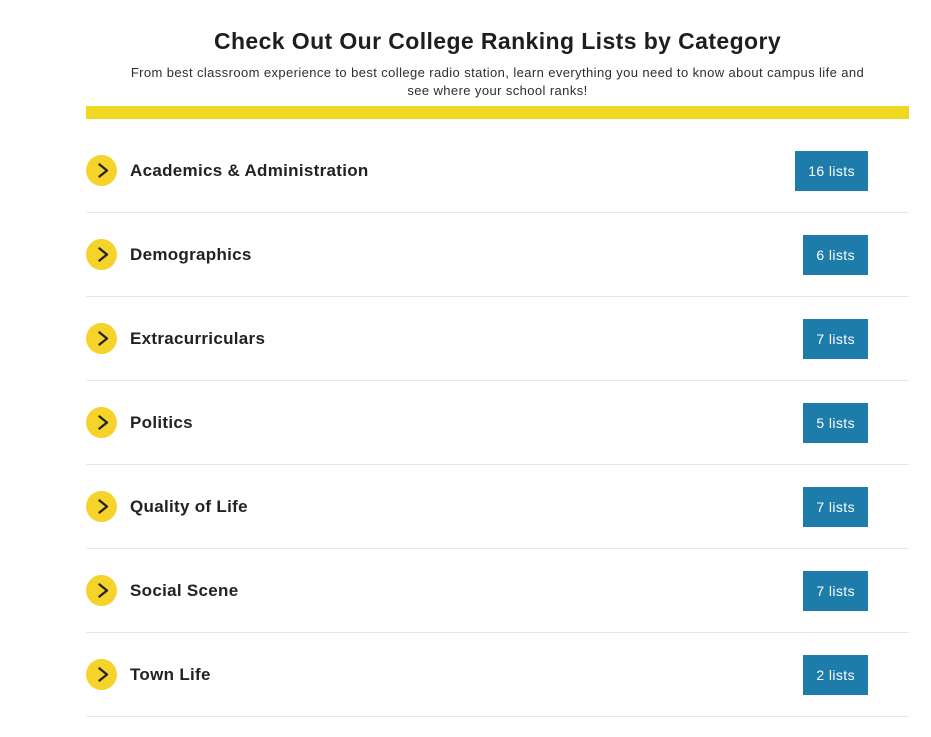 The width and height of the screenshot is (931, 737). Describe the element at coordinates (198, 338) in the screenshot. I see `category-label: Extracurriculars` at that location.